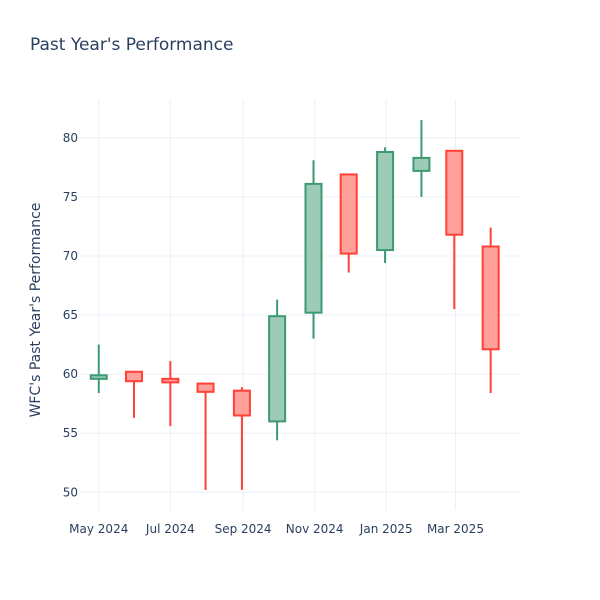  What do you see at coordinates (70, 256) in the screenshot?
I see `y-tick-label: 70` at bounding box center [70, 256].